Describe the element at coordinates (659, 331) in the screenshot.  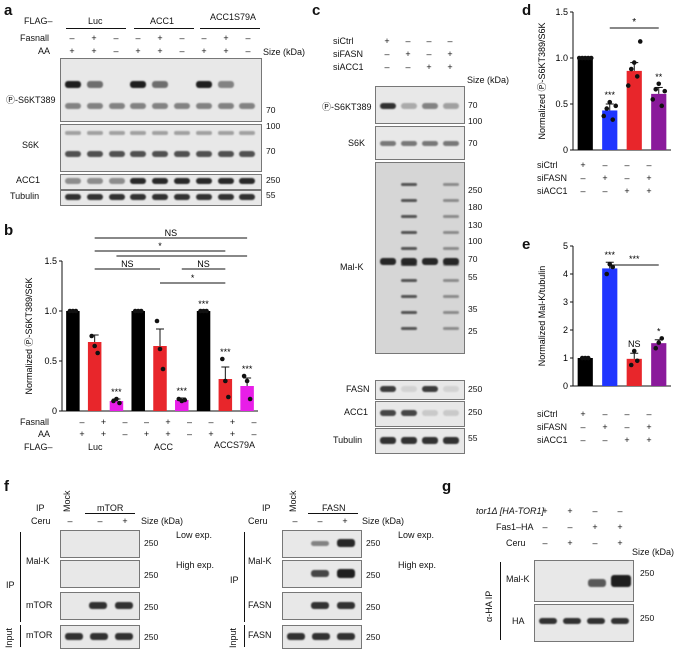
I see `significance-label: *` at that location.